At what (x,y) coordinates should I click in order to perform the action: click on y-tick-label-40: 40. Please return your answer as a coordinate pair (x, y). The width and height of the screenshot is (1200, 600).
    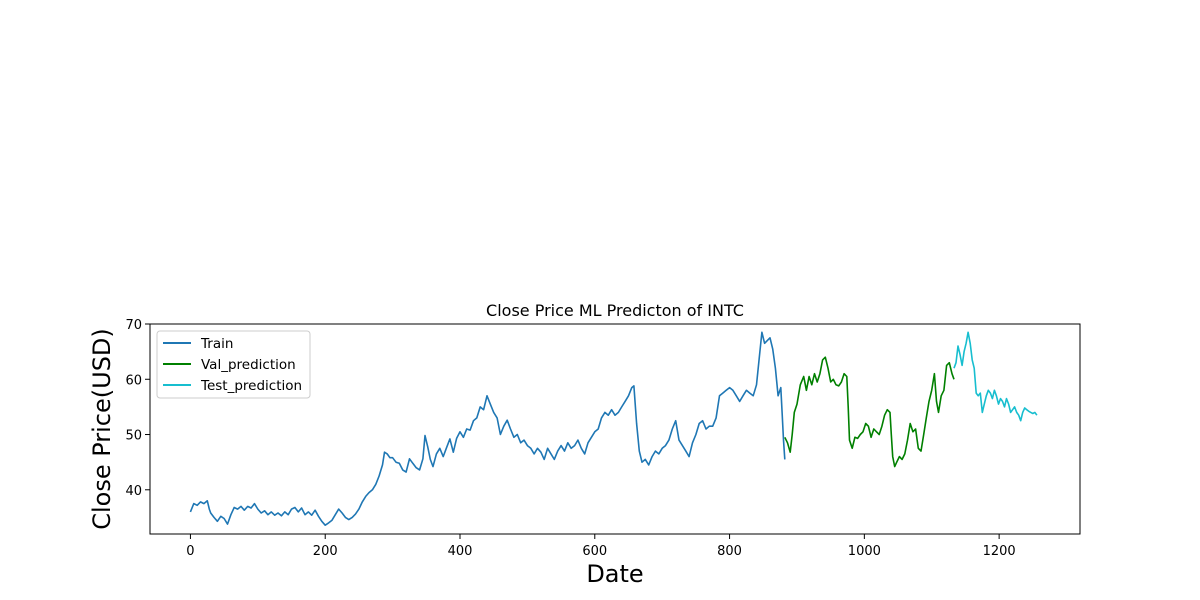
    Looking at the image, I should click on (133, 491).